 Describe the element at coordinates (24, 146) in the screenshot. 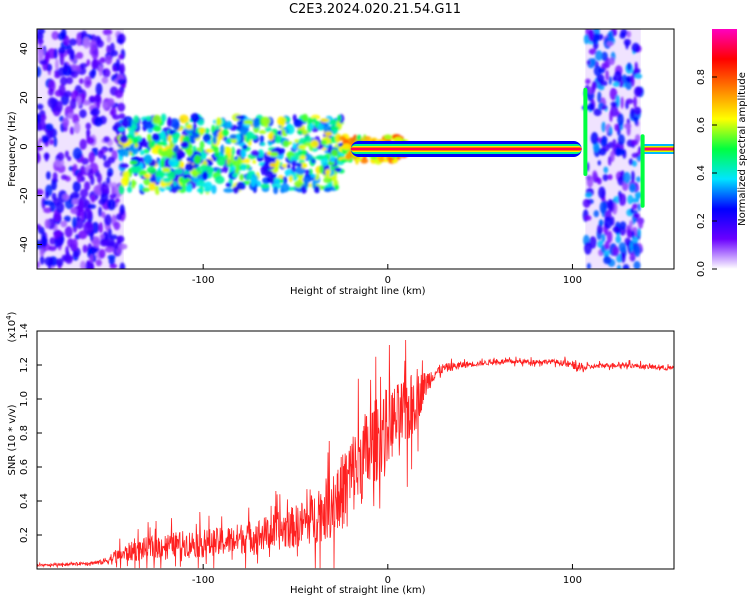

I see `spec-ytick-label: 0` at that location.